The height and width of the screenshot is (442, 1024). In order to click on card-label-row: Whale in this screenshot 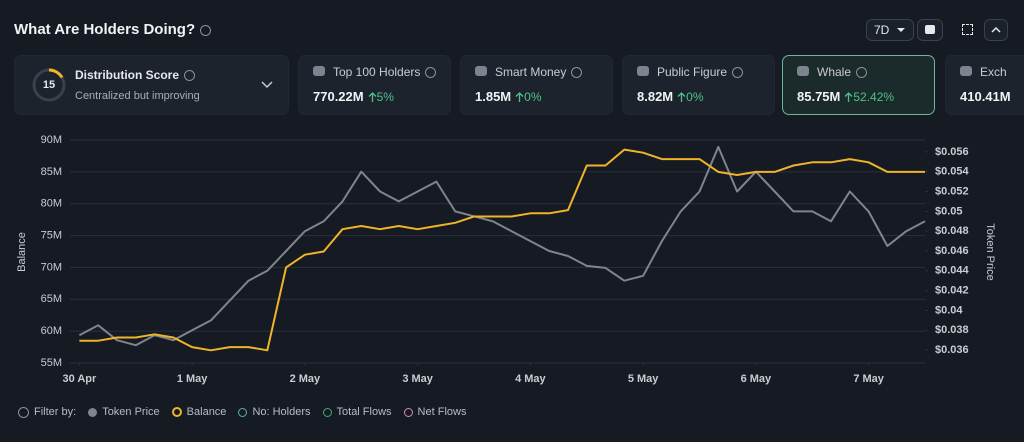, I will do `click(842, 72)`.